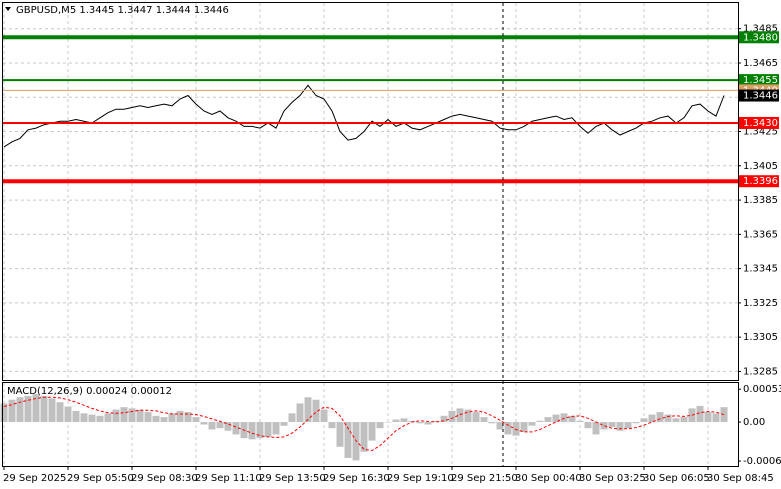  What do you see at coordinates (760, 63) in the screenshot?
I see `y-tick-label: 1.3465` at bounding box center [760, 63].